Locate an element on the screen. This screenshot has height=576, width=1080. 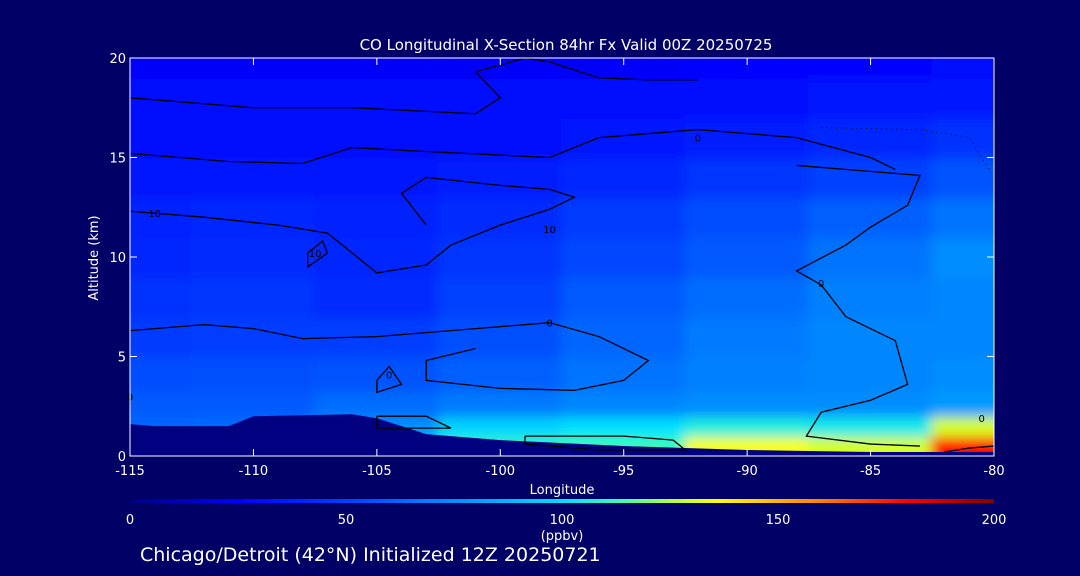
terrain is located at coordinates (562, 435).